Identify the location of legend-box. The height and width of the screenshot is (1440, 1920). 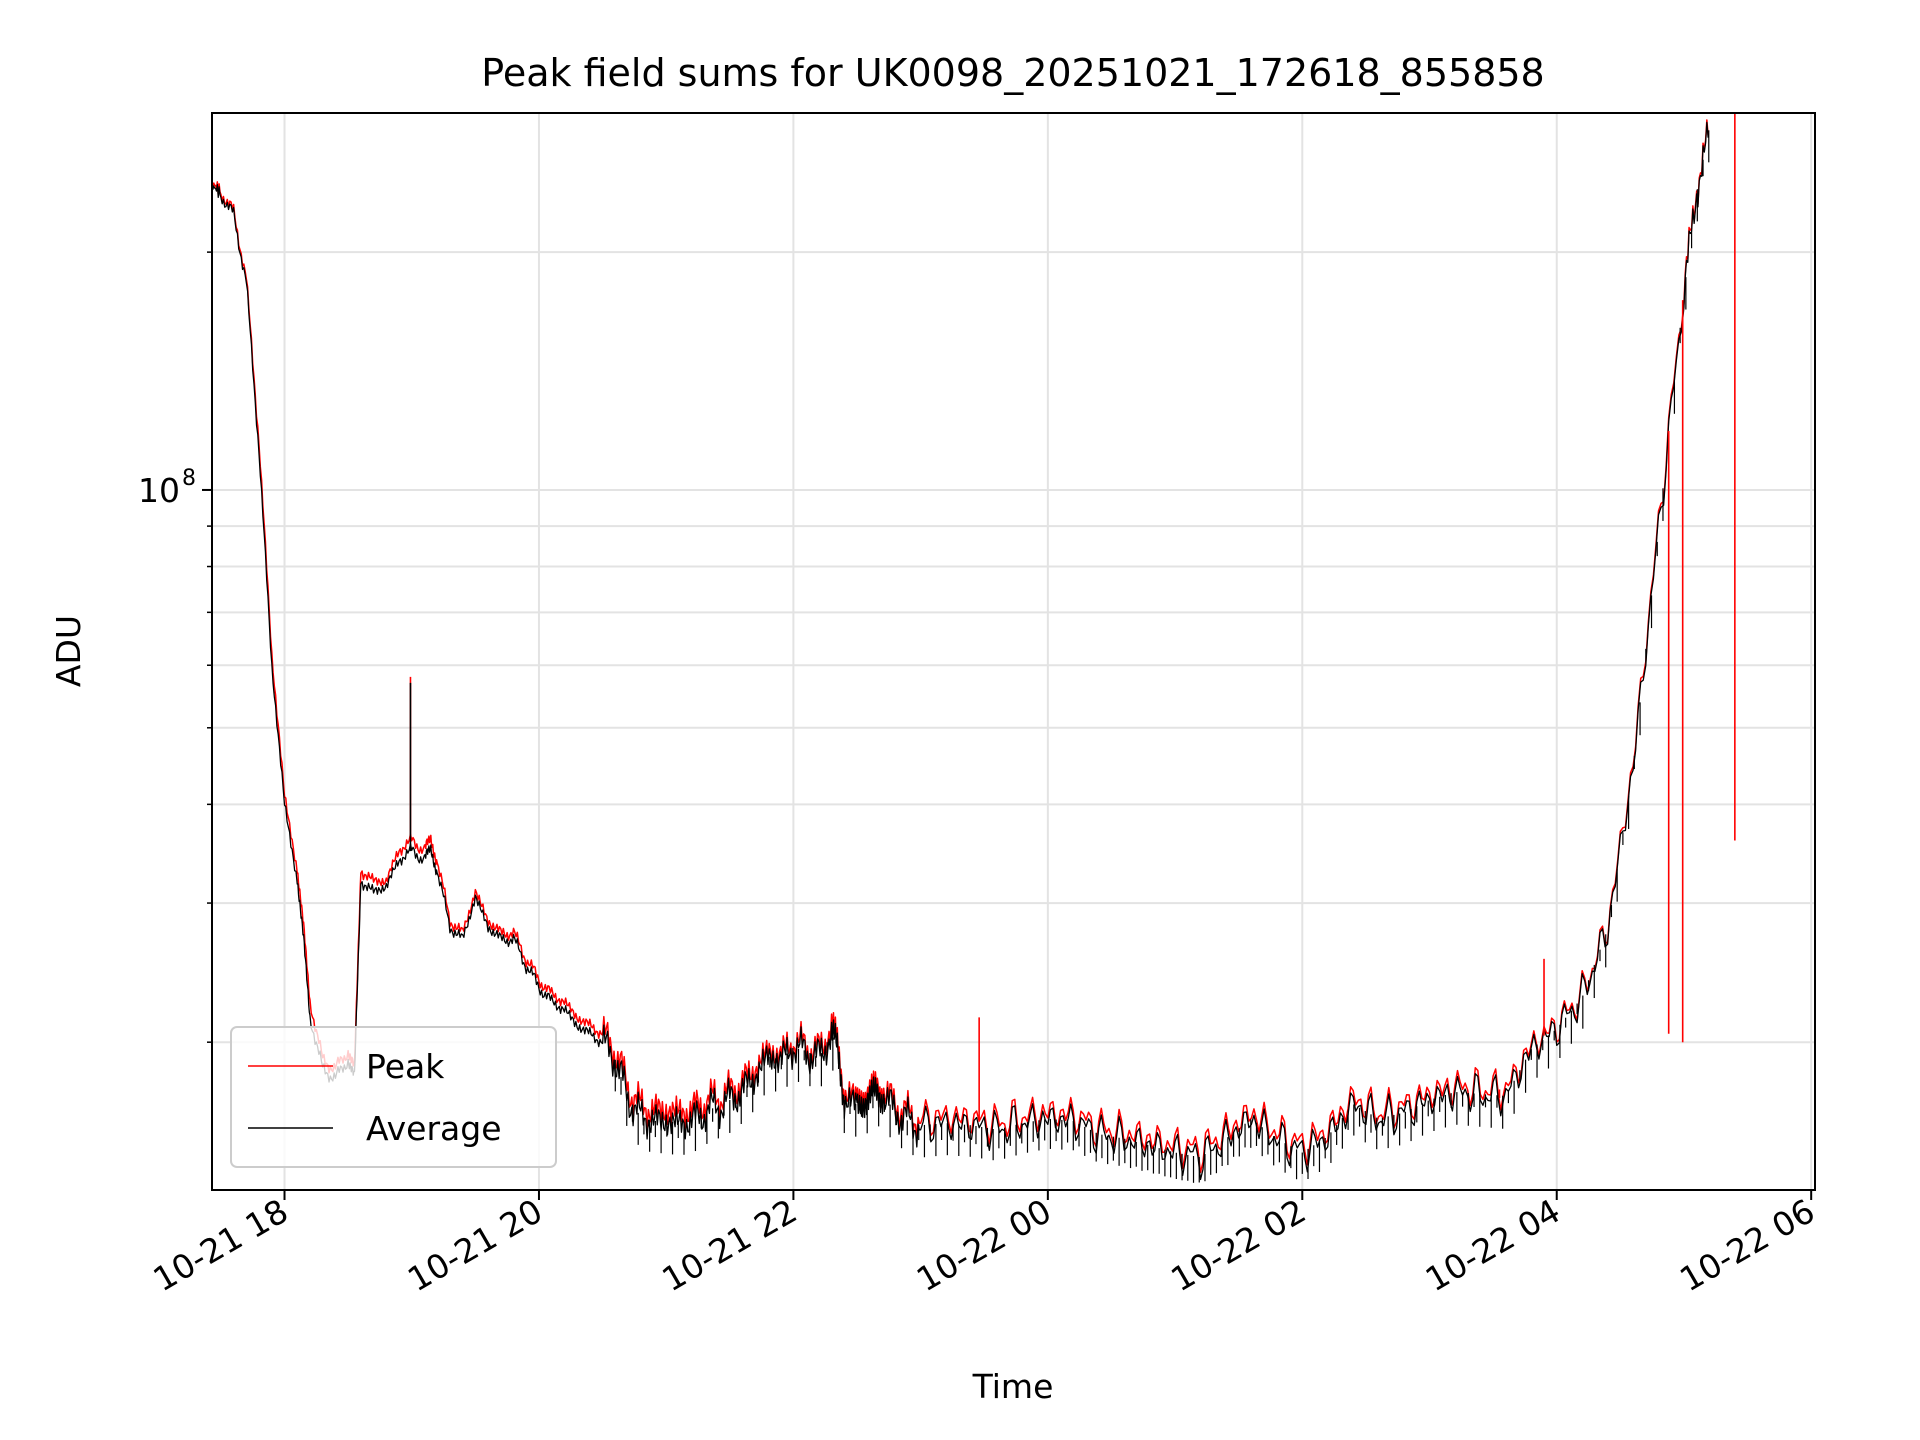
(393, 1097).